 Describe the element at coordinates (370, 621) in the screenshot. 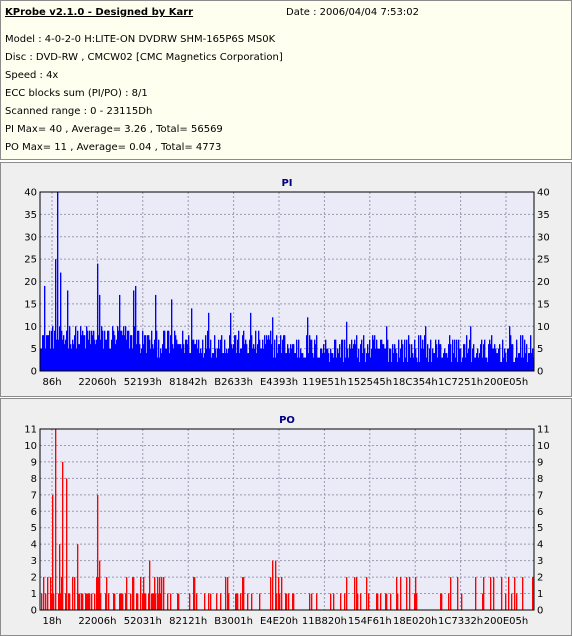

I see `x-tick-label: 154F61h` at that location.